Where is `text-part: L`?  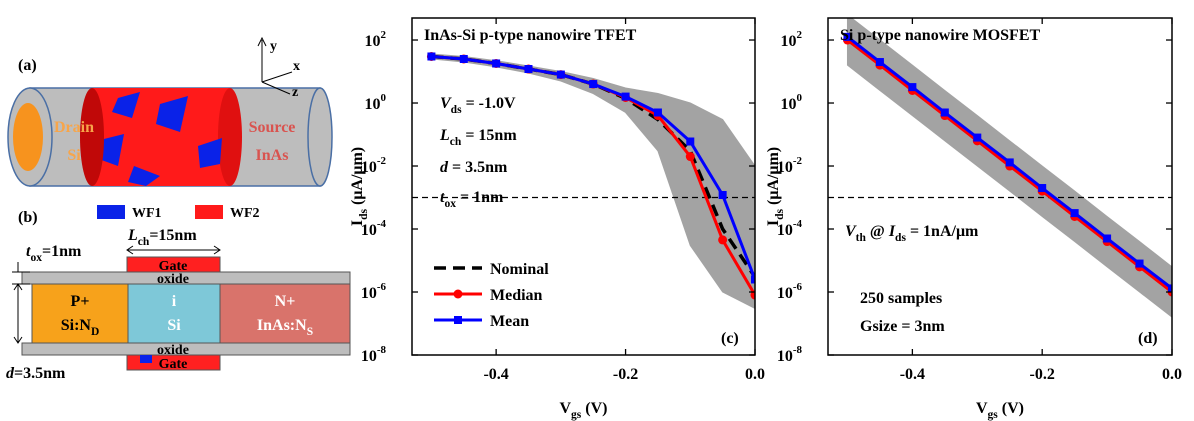
text-part: L is located at coordinates (444, 135).